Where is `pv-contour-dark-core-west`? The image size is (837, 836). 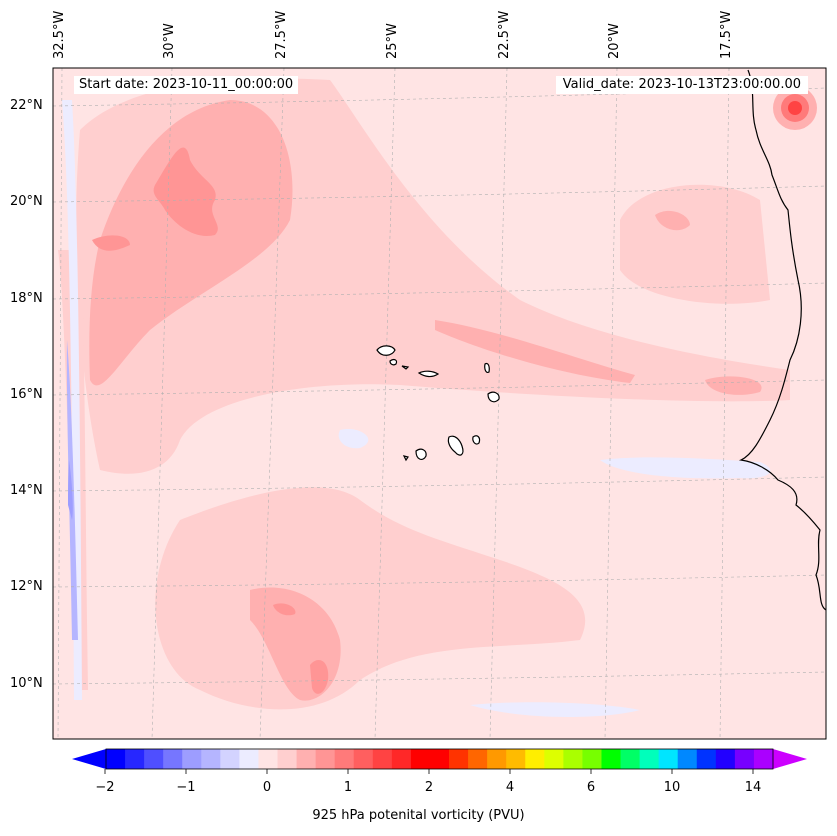
pv-contour-dark-core-west is located at coordinates (111, 243).